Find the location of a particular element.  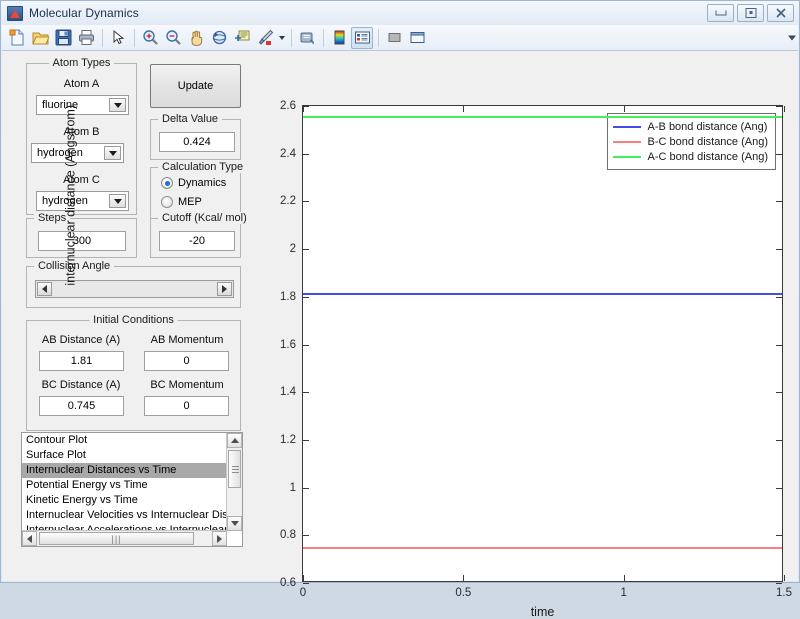

y-axis-tick-label: 1 is located at coordinates (292, 487).